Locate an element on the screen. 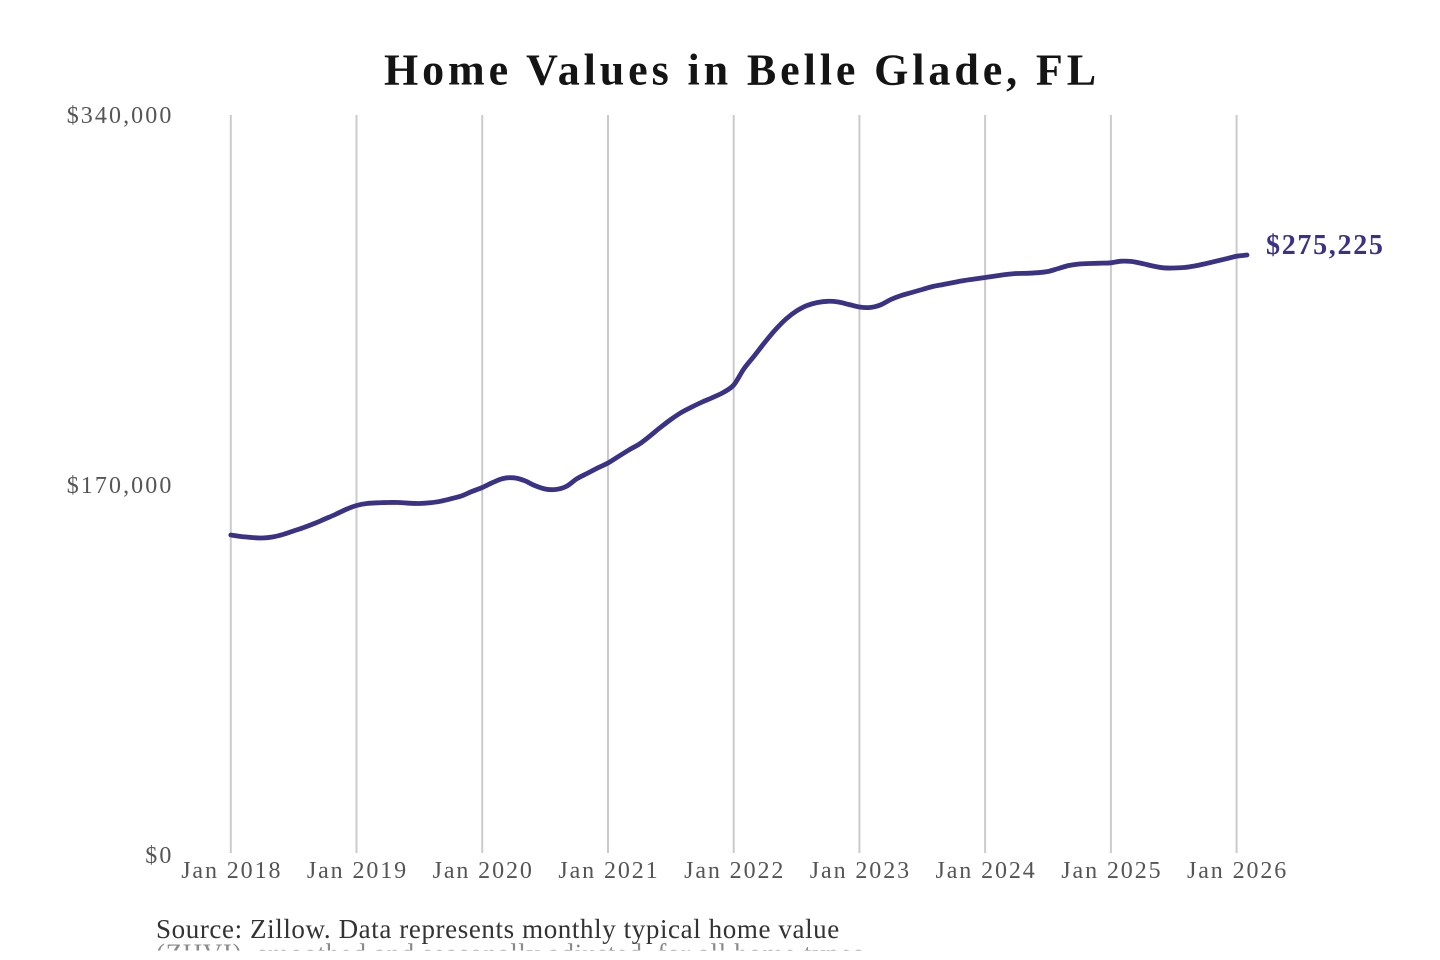  svg-text: Jan 2020 is located at coordinates (483, 871).